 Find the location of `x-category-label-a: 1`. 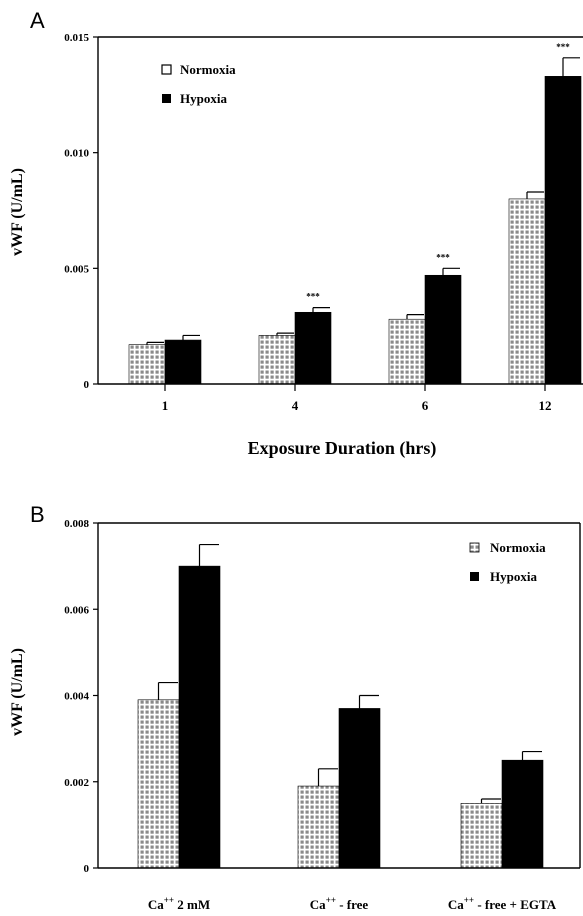

x-category-label-a: 1 is located at coordinates (165, 405).